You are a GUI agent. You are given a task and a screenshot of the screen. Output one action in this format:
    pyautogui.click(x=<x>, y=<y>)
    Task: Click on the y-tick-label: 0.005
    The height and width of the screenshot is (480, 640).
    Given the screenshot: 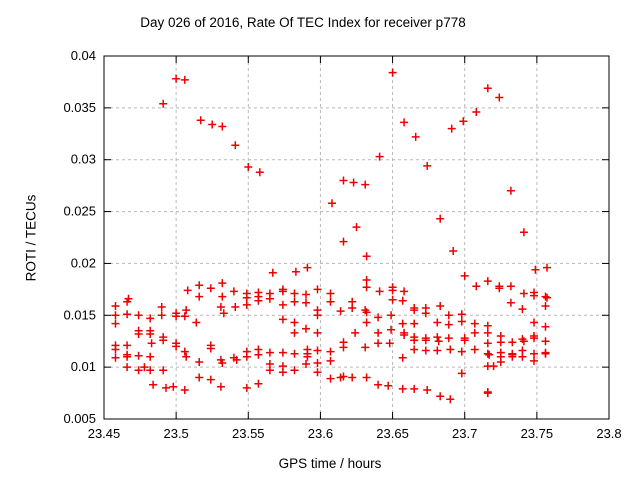 What is the action you would take?
    pyautogui.click(x=79, y=418)
    